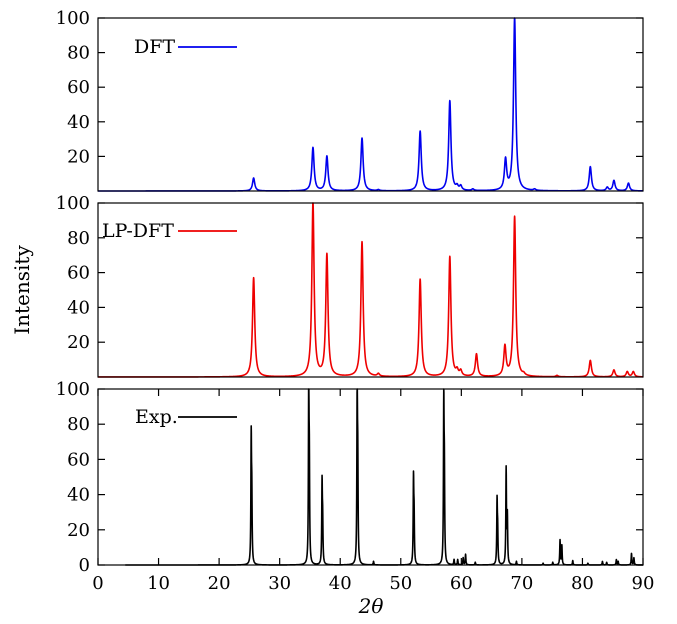  Describe the element at coordinates (154, 47) in the screenshot. I see `legend-label-top: DFT` at that location.